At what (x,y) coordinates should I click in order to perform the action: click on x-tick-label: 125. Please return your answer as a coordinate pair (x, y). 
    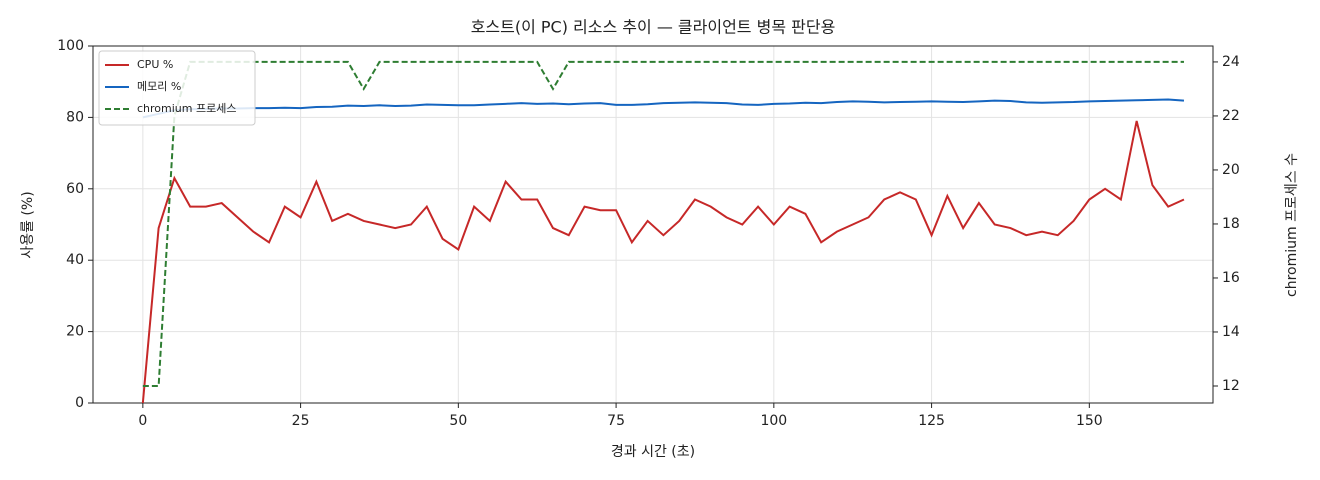
    Looking at the image, I should click on (931, 421).